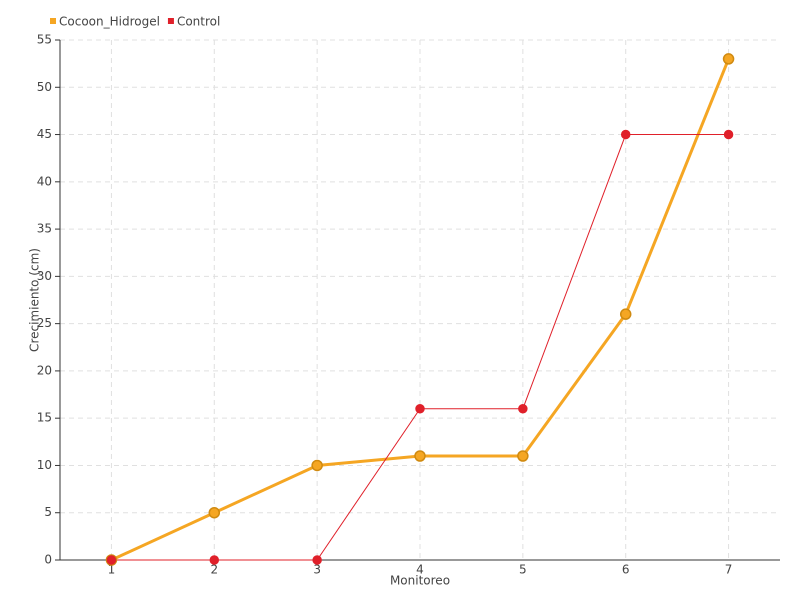 Image resolution: width=800 pixels, height=604 pixels. What do you see at coordinates (44, 370) in the screenshot?
I see `y-tick-label: 20` at bounding box center [44, 370].